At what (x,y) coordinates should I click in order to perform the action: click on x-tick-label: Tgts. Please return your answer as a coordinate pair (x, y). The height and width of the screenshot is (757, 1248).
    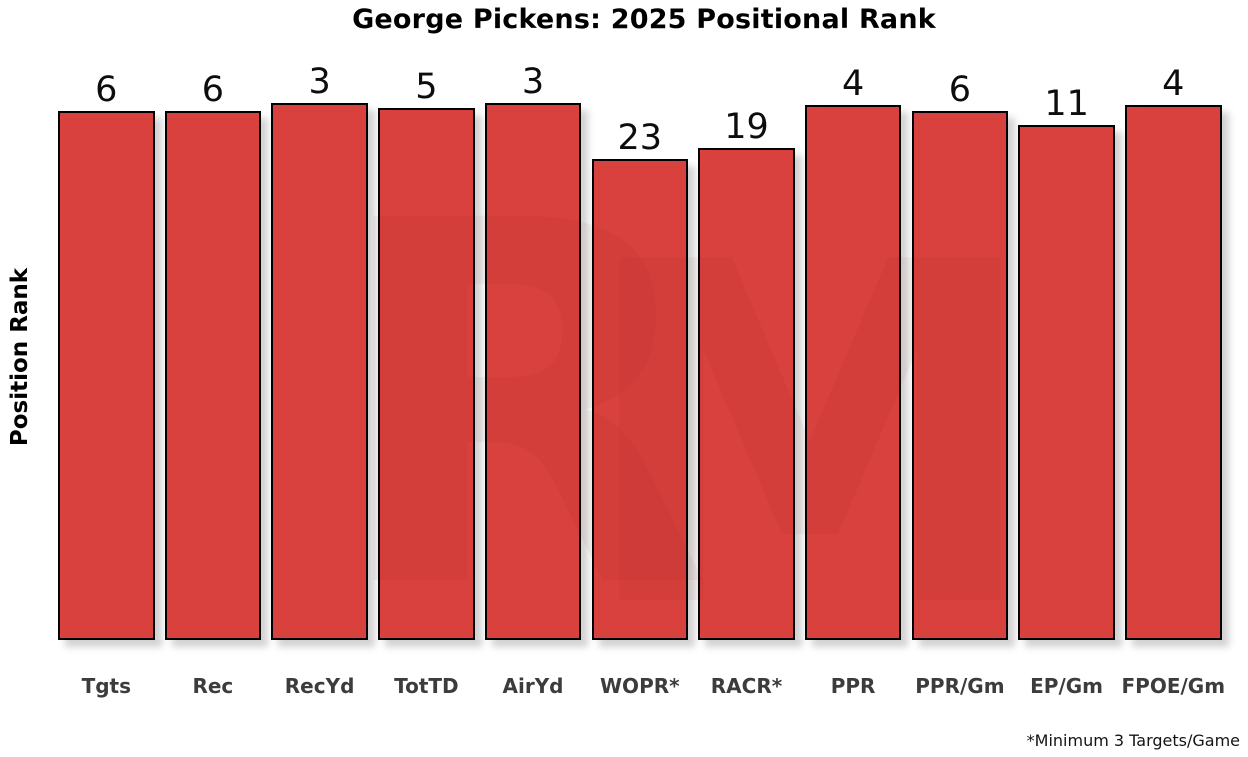
    Looking at the image, I should click on (106, 686).